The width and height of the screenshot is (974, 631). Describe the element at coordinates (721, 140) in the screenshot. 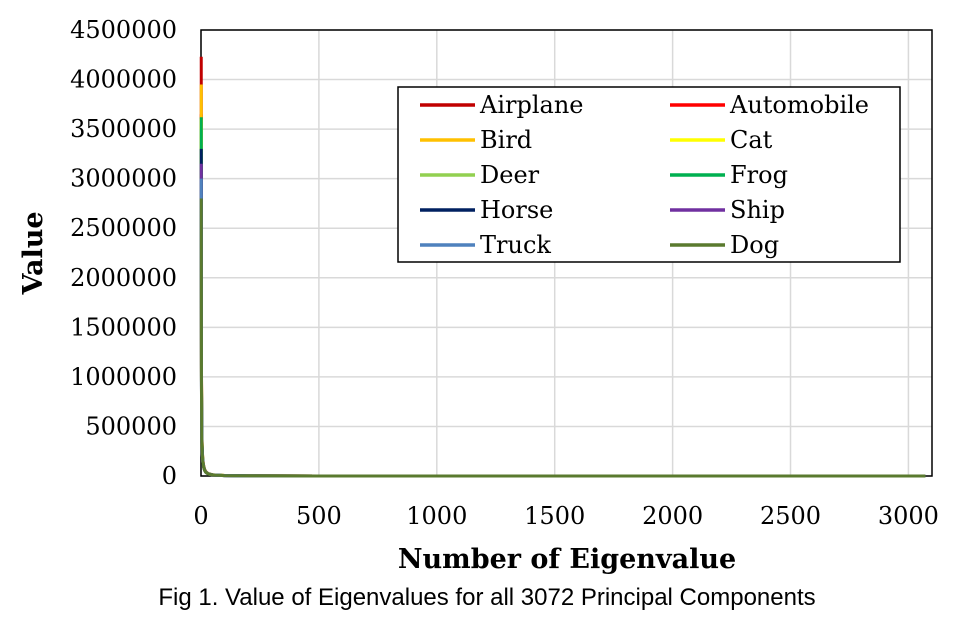

I see `legend-item-cat: Cat` at that location.